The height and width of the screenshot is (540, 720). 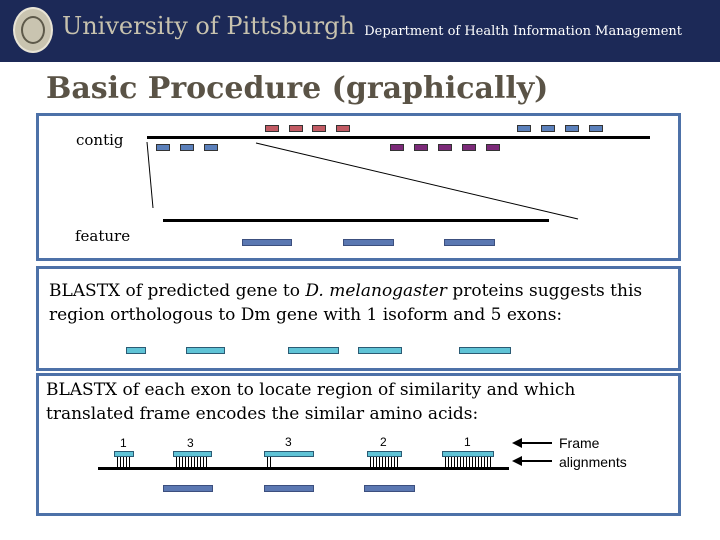 What do you see at coordinates (297, 88) in the screenshot?
I see `slide-title: Basic Procedure (graphically)` at bounding box center [297, 88].